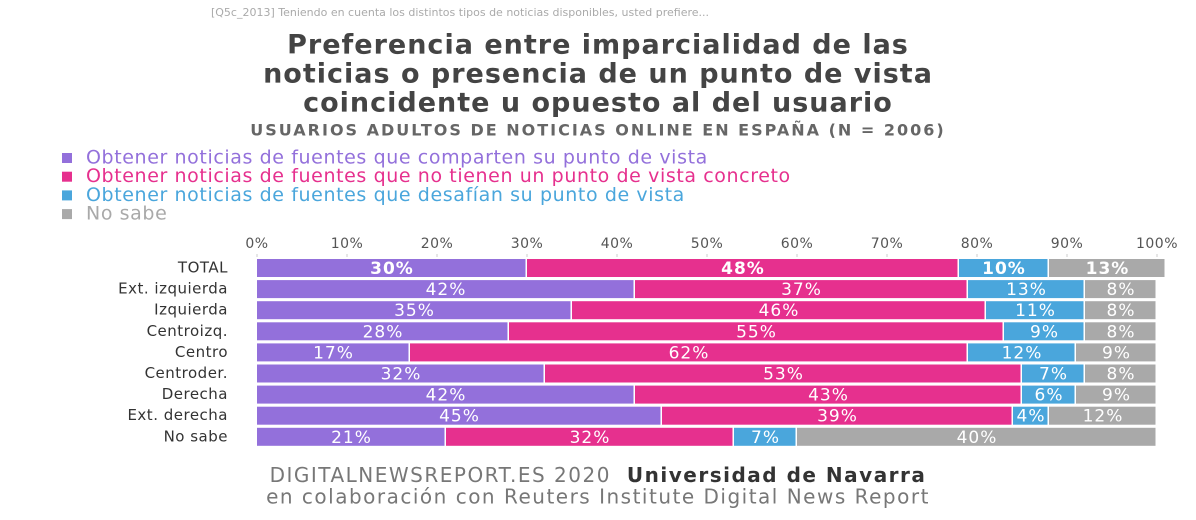  I want to click on category-label: Ext. izquierda, so click(173, 289).